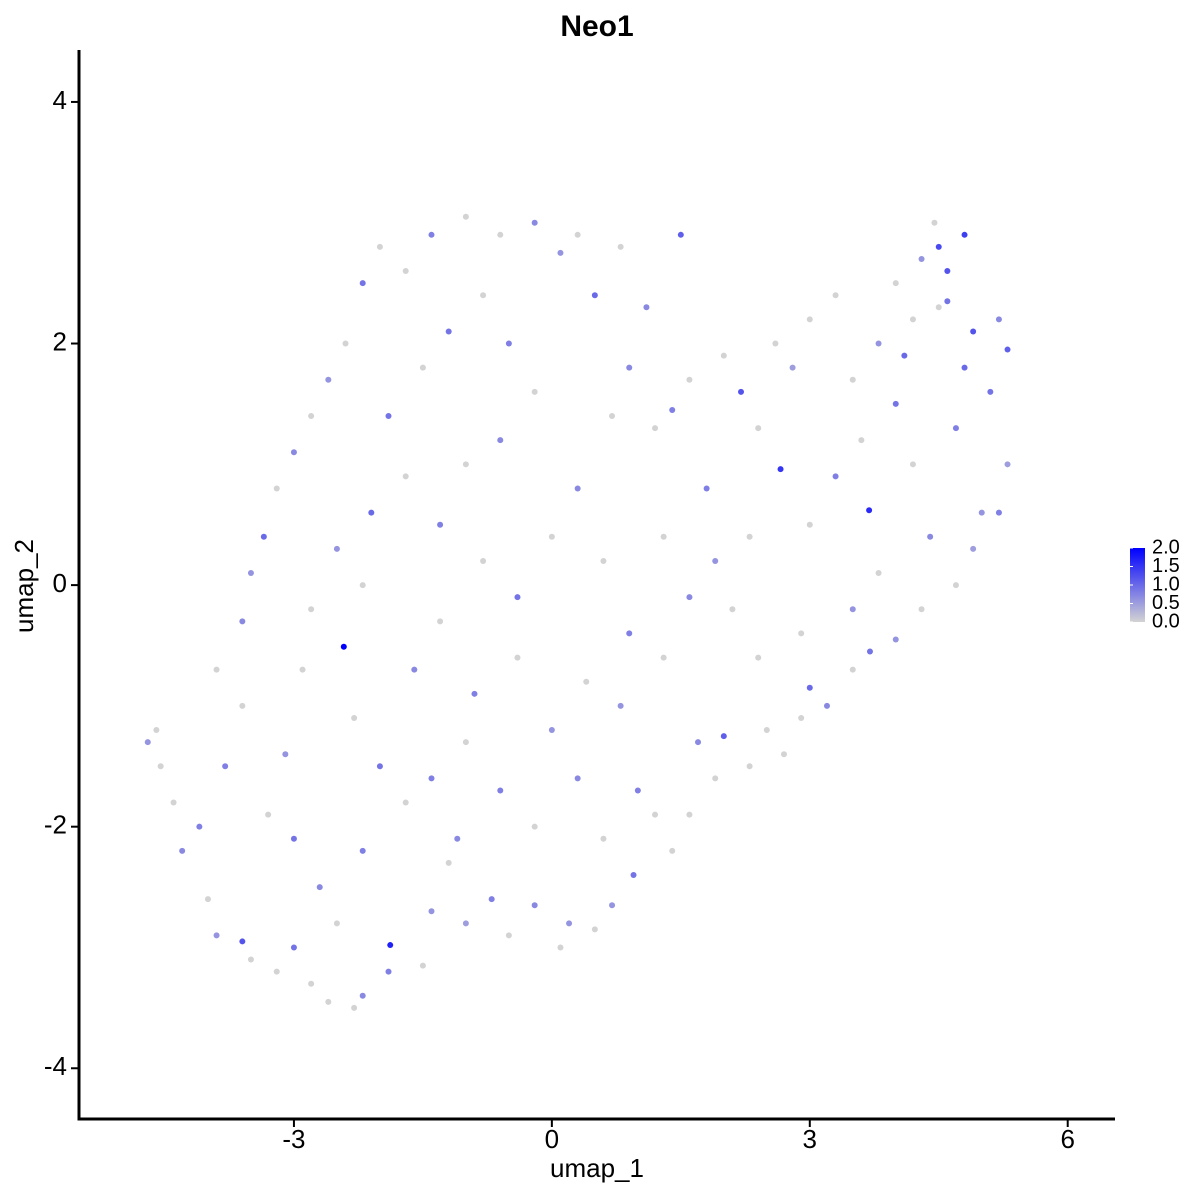 The image size is (1200, 1200). Describe the element at coordinates (596, 26) in the screenshot. I see `chart-title: Neo1` at that location.